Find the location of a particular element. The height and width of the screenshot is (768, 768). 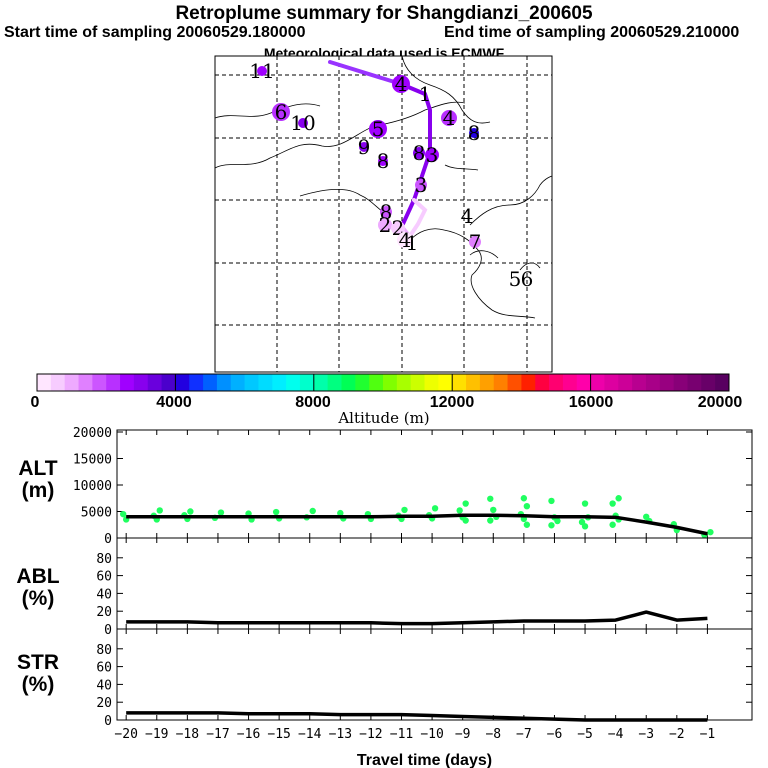

map-marker-label-8: 4 is located at coordinates (449, 118).